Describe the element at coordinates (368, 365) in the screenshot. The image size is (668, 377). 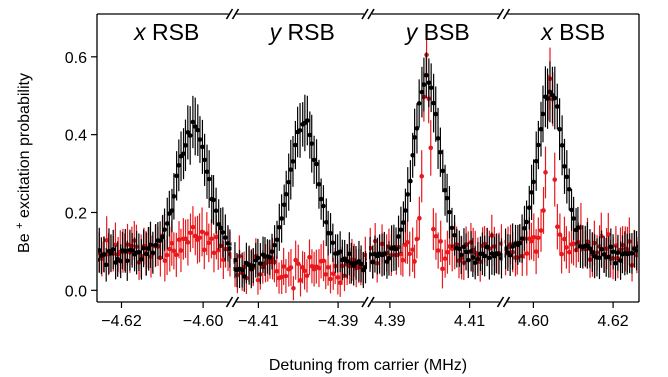
I see `x-axis-label: Detuning from carrier (MHz)` at that location.